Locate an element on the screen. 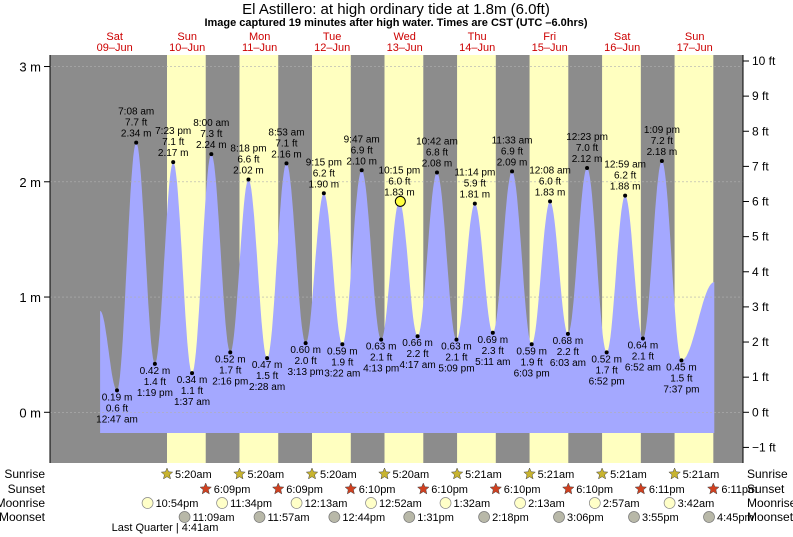 This screenshot has height=537, width=793. tide-value-label: 8:00 am is located at coordinates (211, 123).